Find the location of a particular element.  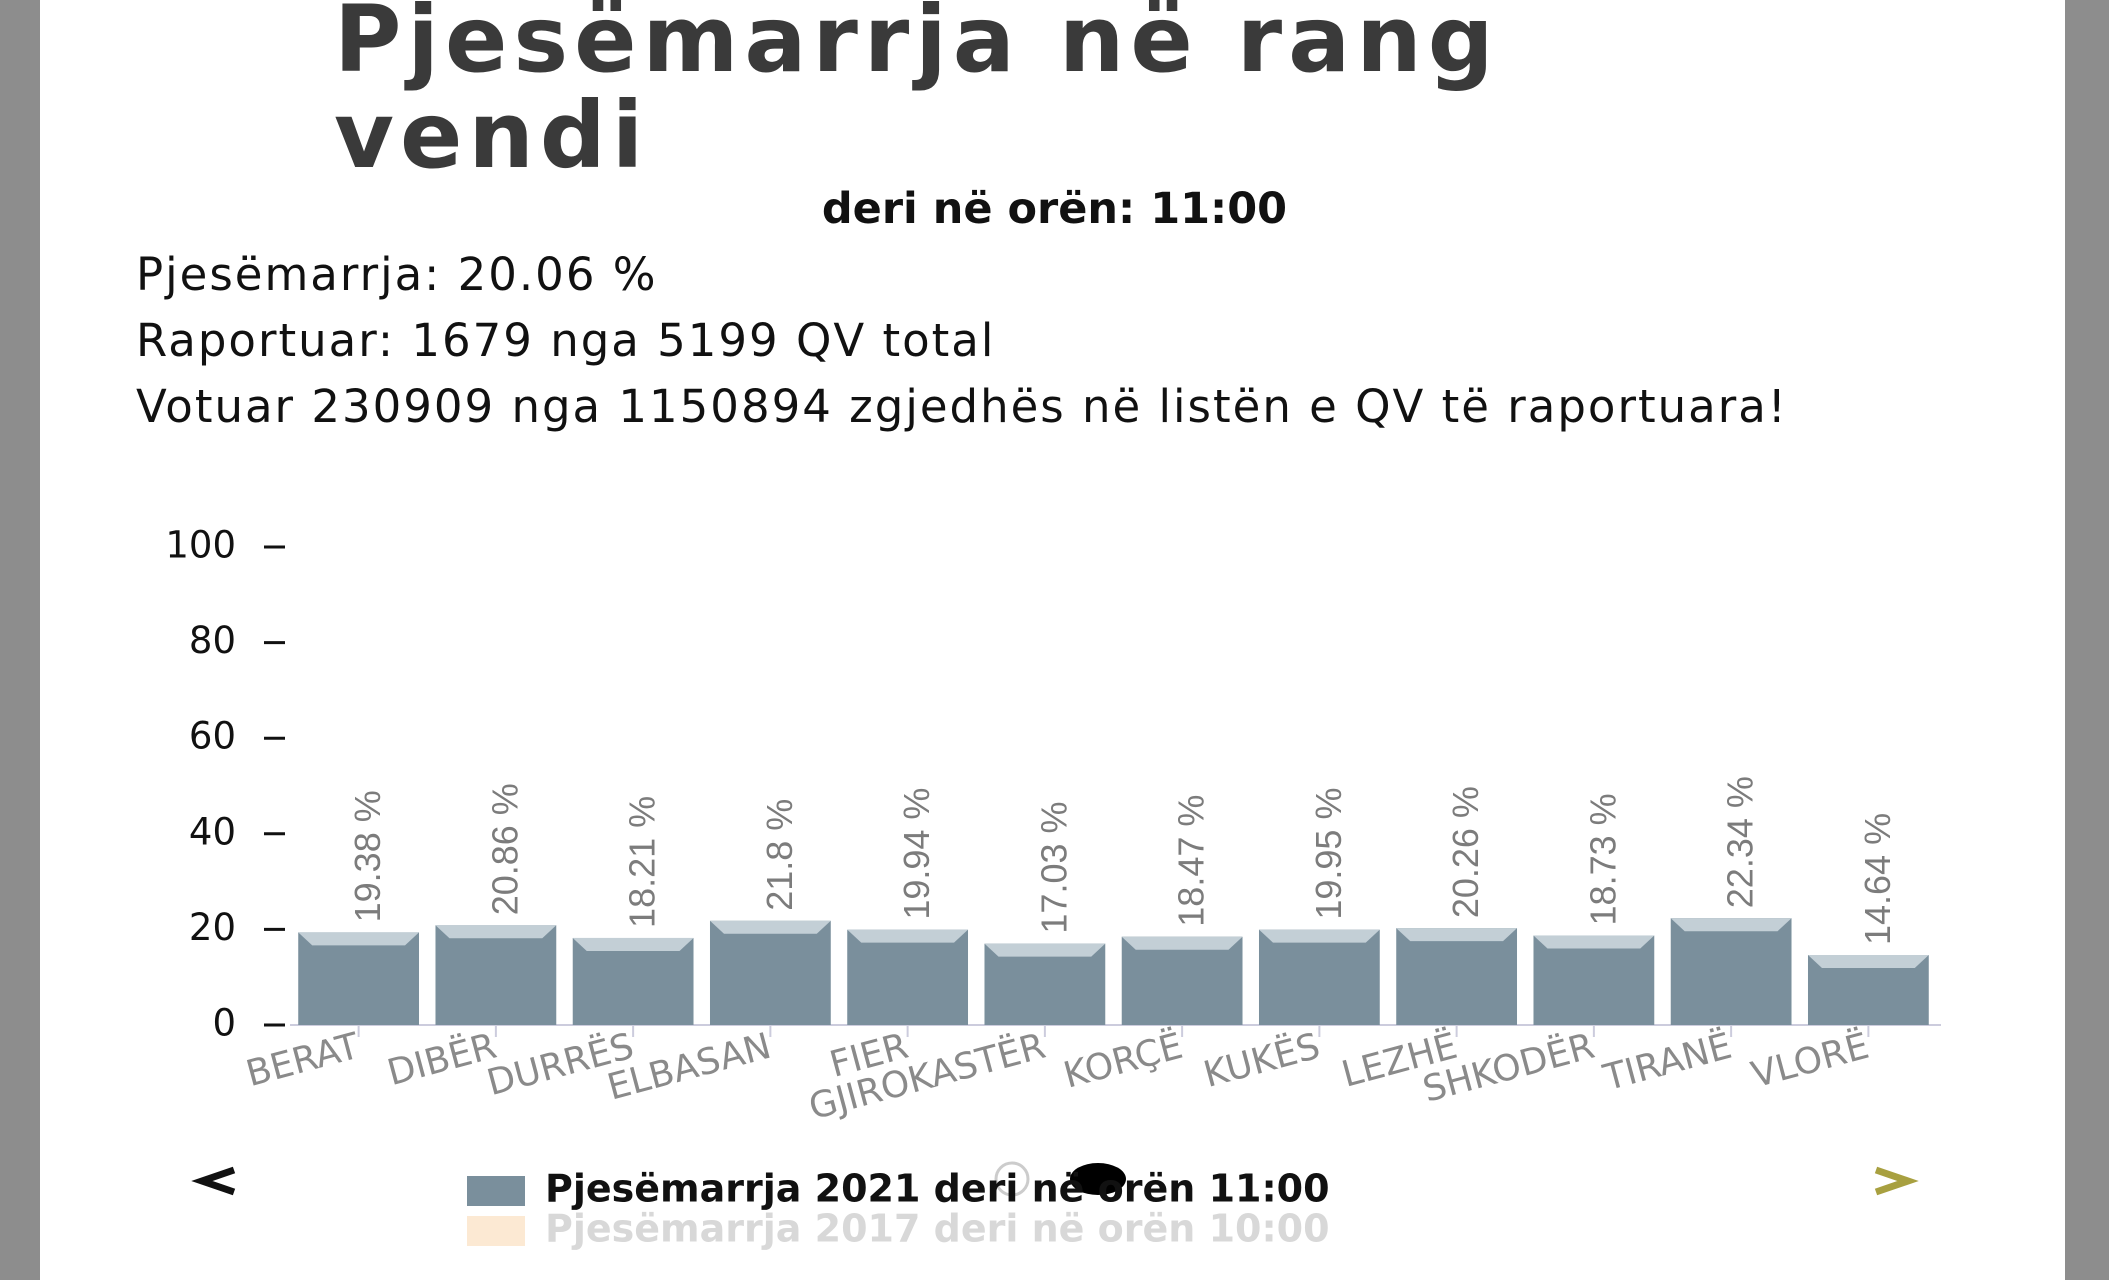

title: Pjesëmarrja në rang vendi is located at coordinates (917, 94).